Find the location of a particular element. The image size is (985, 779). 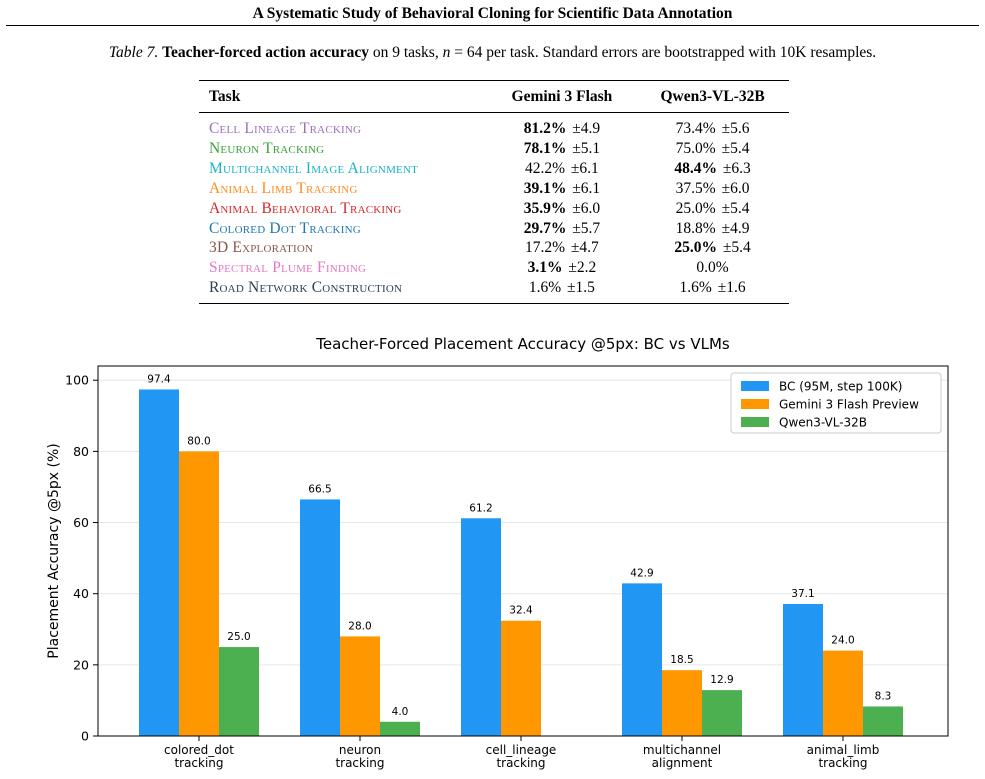

bar-value-label: 37.1 is located at coordinates (802, 594).